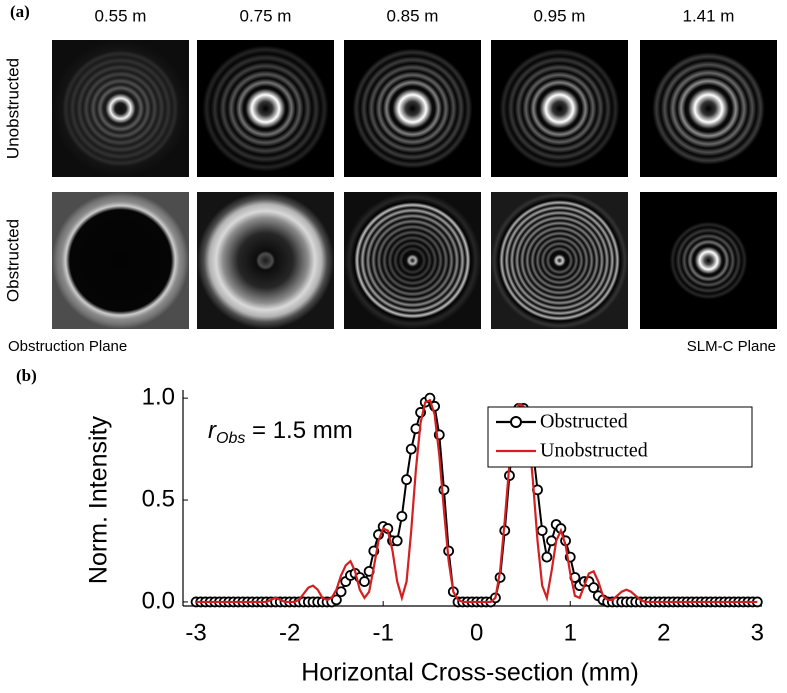 The height and width of the screenshot is (693, 787). Describe the element at coordinates (99, 499) in the screenshot. I see `y-axis-label: Norm. Intensity` at that location.